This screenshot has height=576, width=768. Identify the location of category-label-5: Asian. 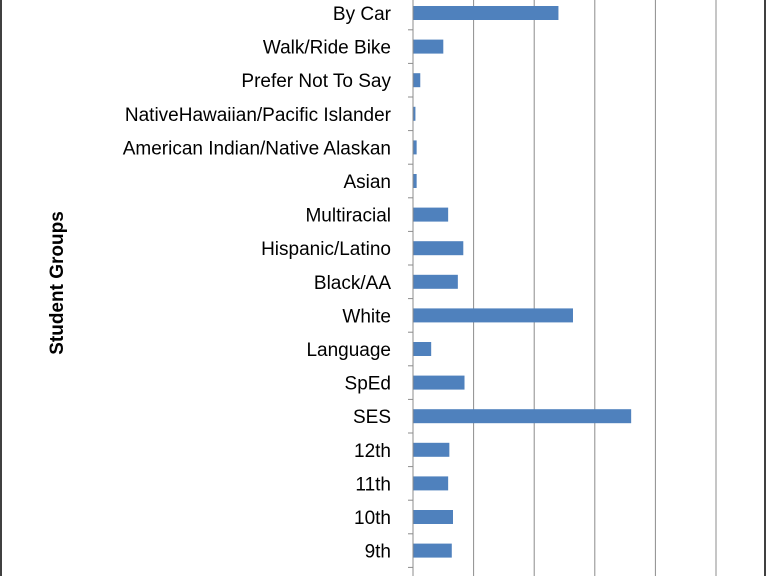
(367, 182).